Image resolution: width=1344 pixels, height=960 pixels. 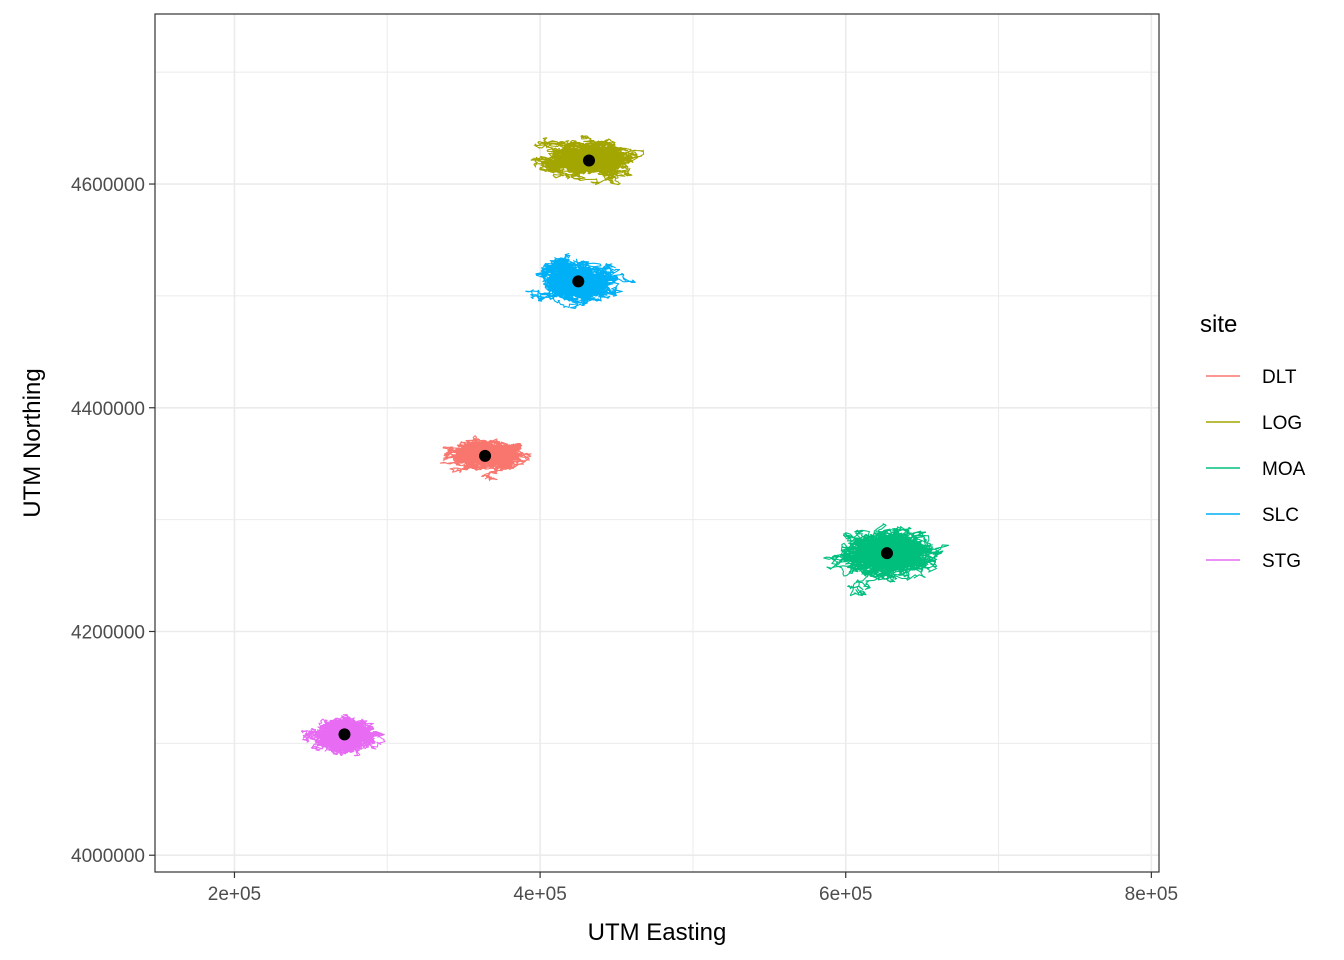 I want to click on x-tick-label: 4e+05, so click(x=539, y=894).